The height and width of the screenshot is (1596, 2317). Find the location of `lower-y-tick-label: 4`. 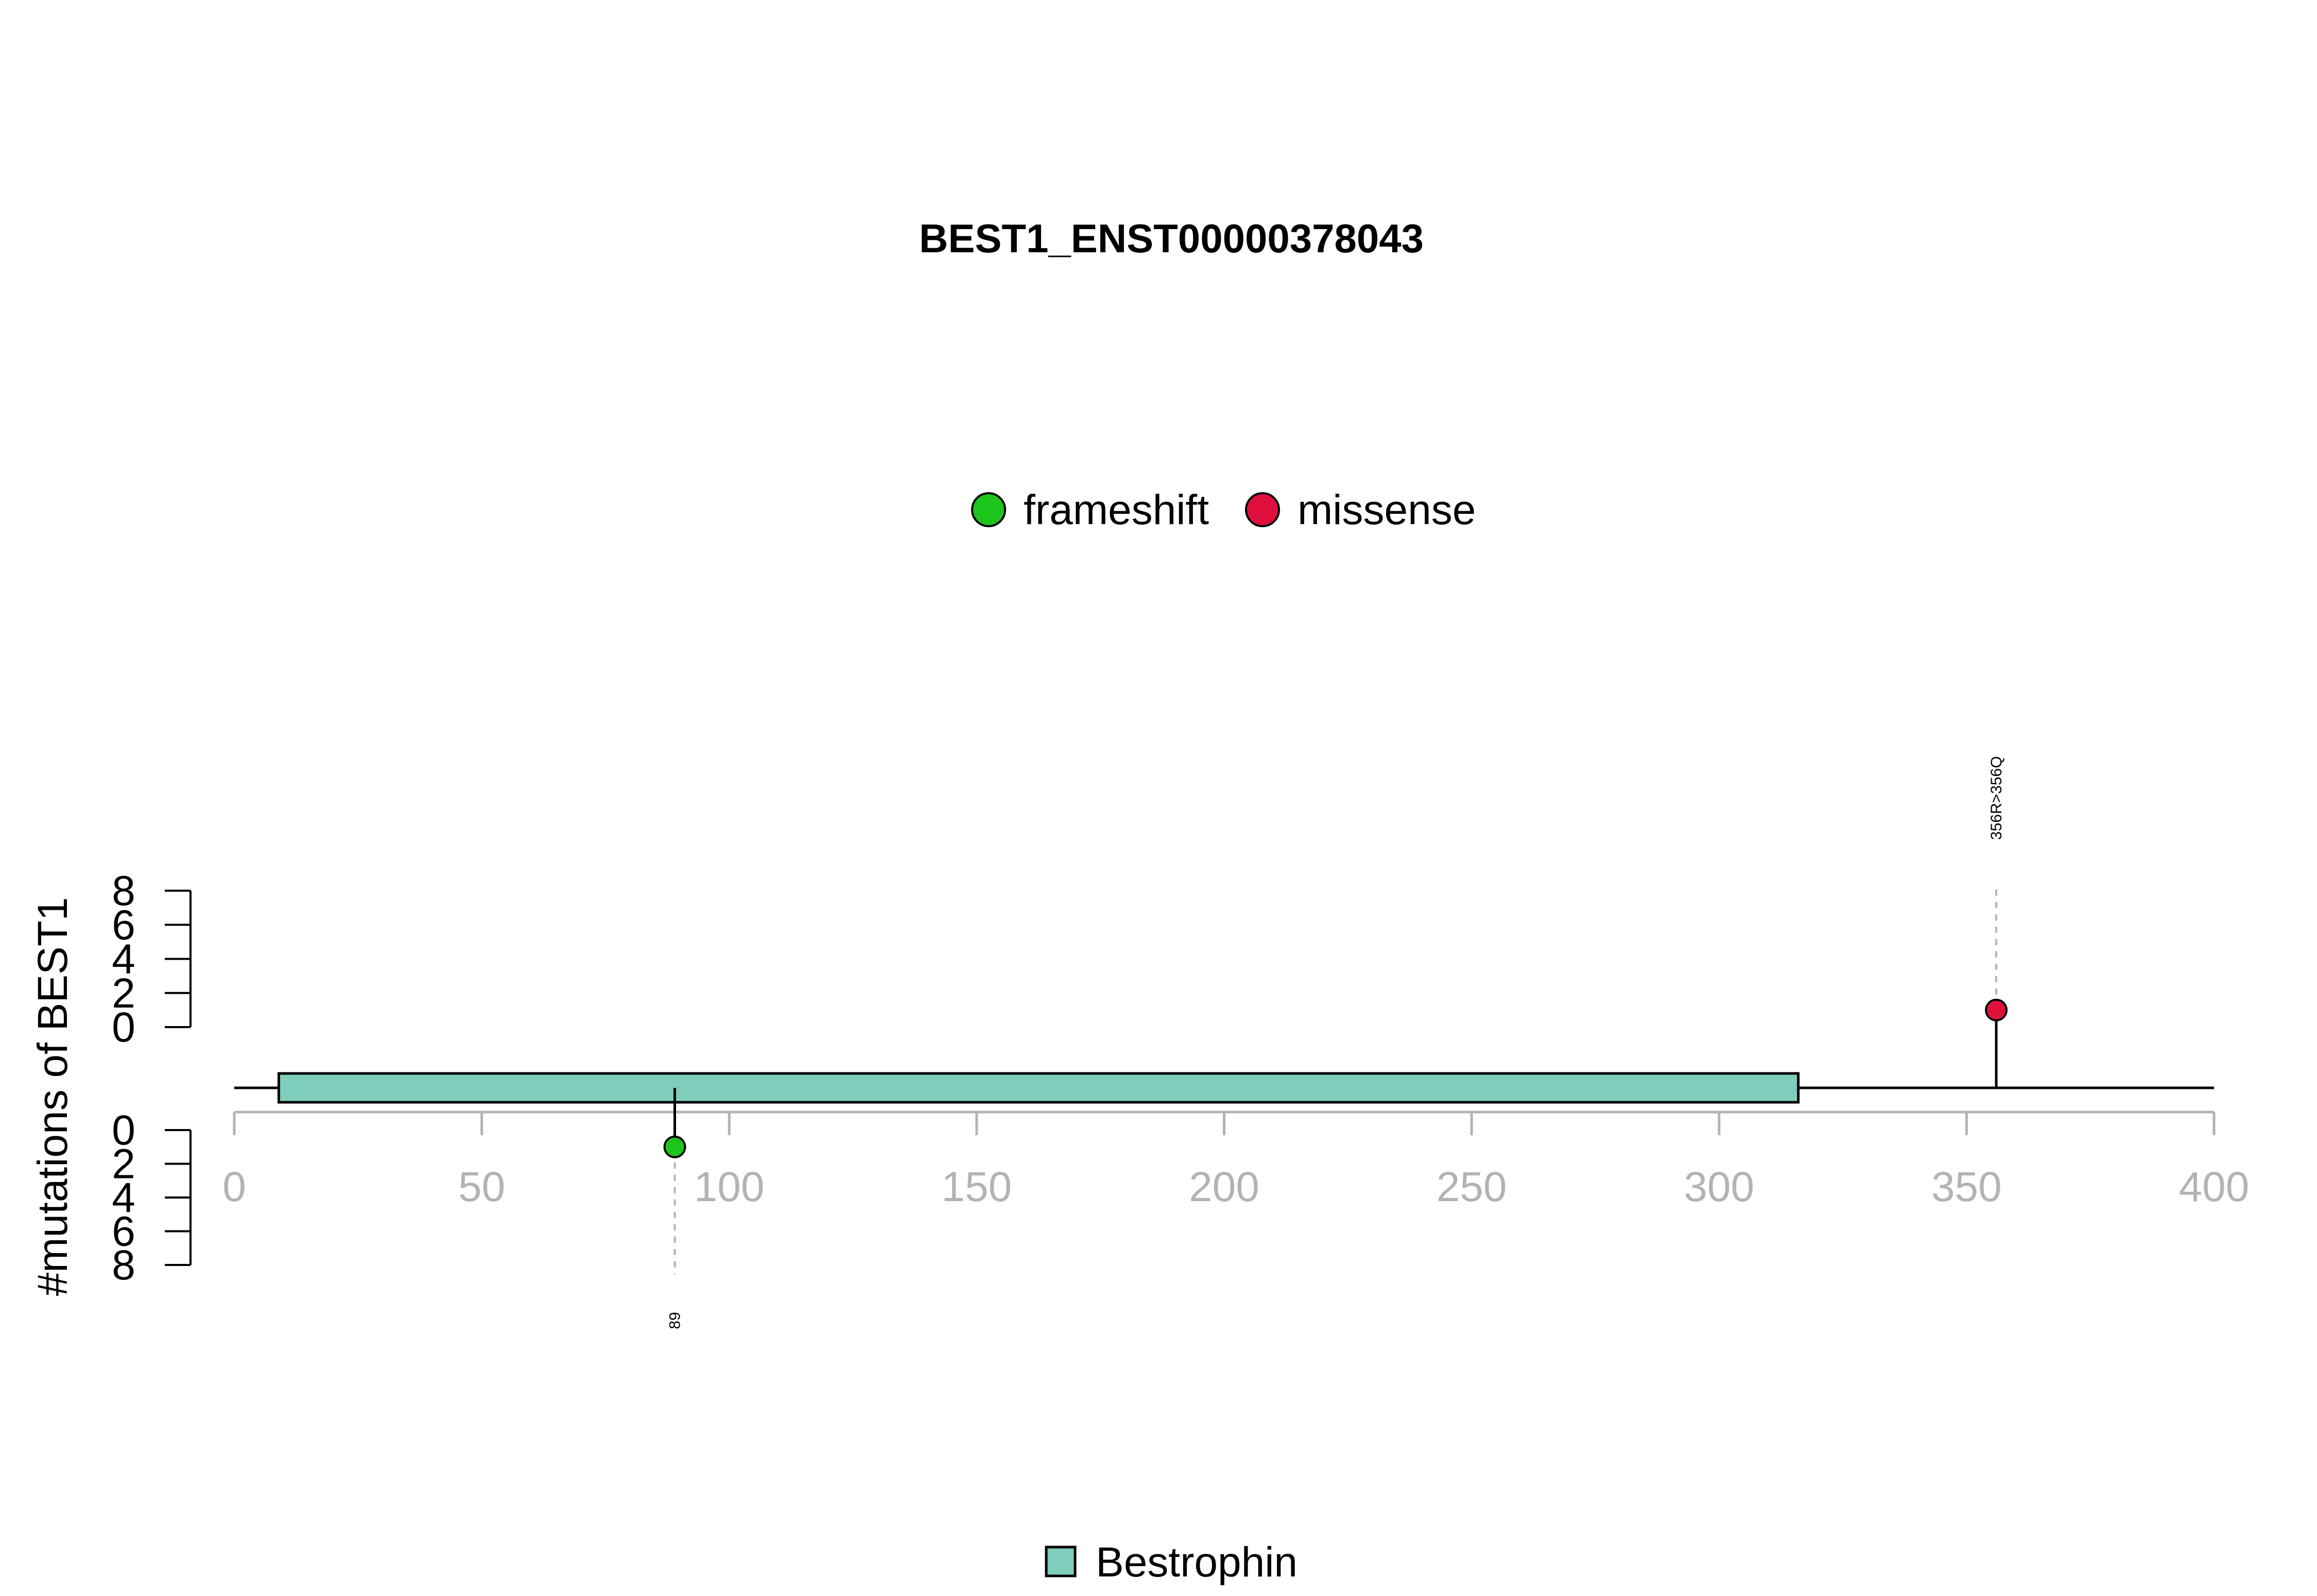

lower-y-tick-label: 4 is located at coordinates (123, 1197).